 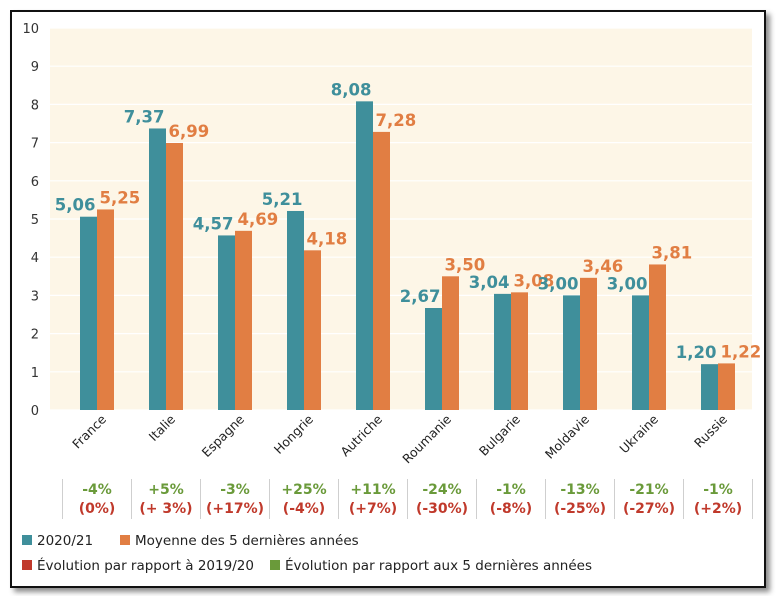 I want to click on y-tick-label: 2, so click(x=35, y=335).